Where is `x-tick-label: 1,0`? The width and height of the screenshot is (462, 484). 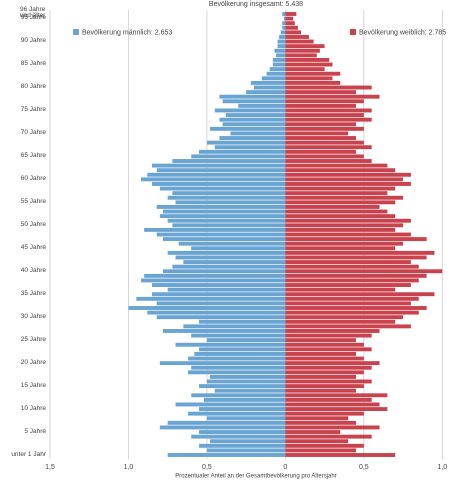 x-tick-label: 1,0 is located at coordinates (129, 467).